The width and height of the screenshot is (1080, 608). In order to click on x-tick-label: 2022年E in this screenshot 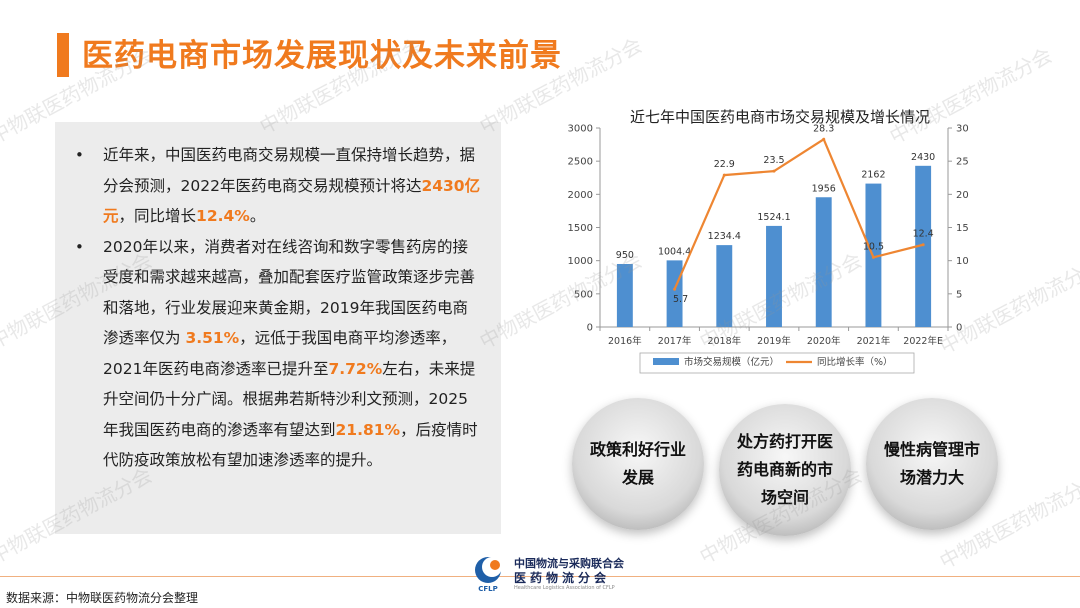, I will do `click(923, 341)`.